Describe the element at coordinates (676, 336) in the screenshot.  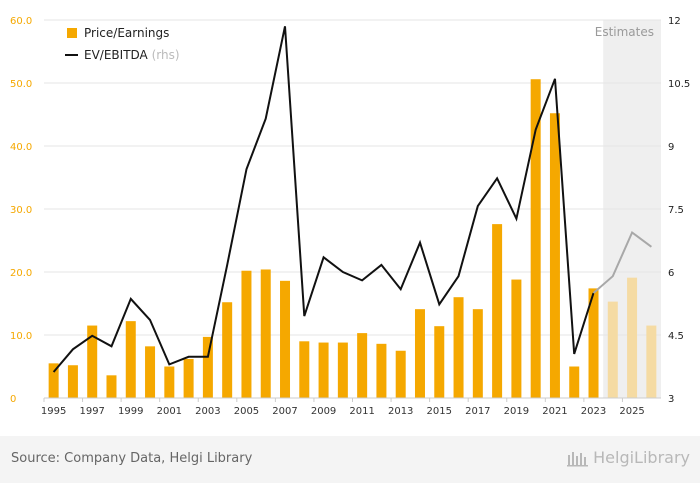
I see `y-right-tick-label: 4.5` at that location.